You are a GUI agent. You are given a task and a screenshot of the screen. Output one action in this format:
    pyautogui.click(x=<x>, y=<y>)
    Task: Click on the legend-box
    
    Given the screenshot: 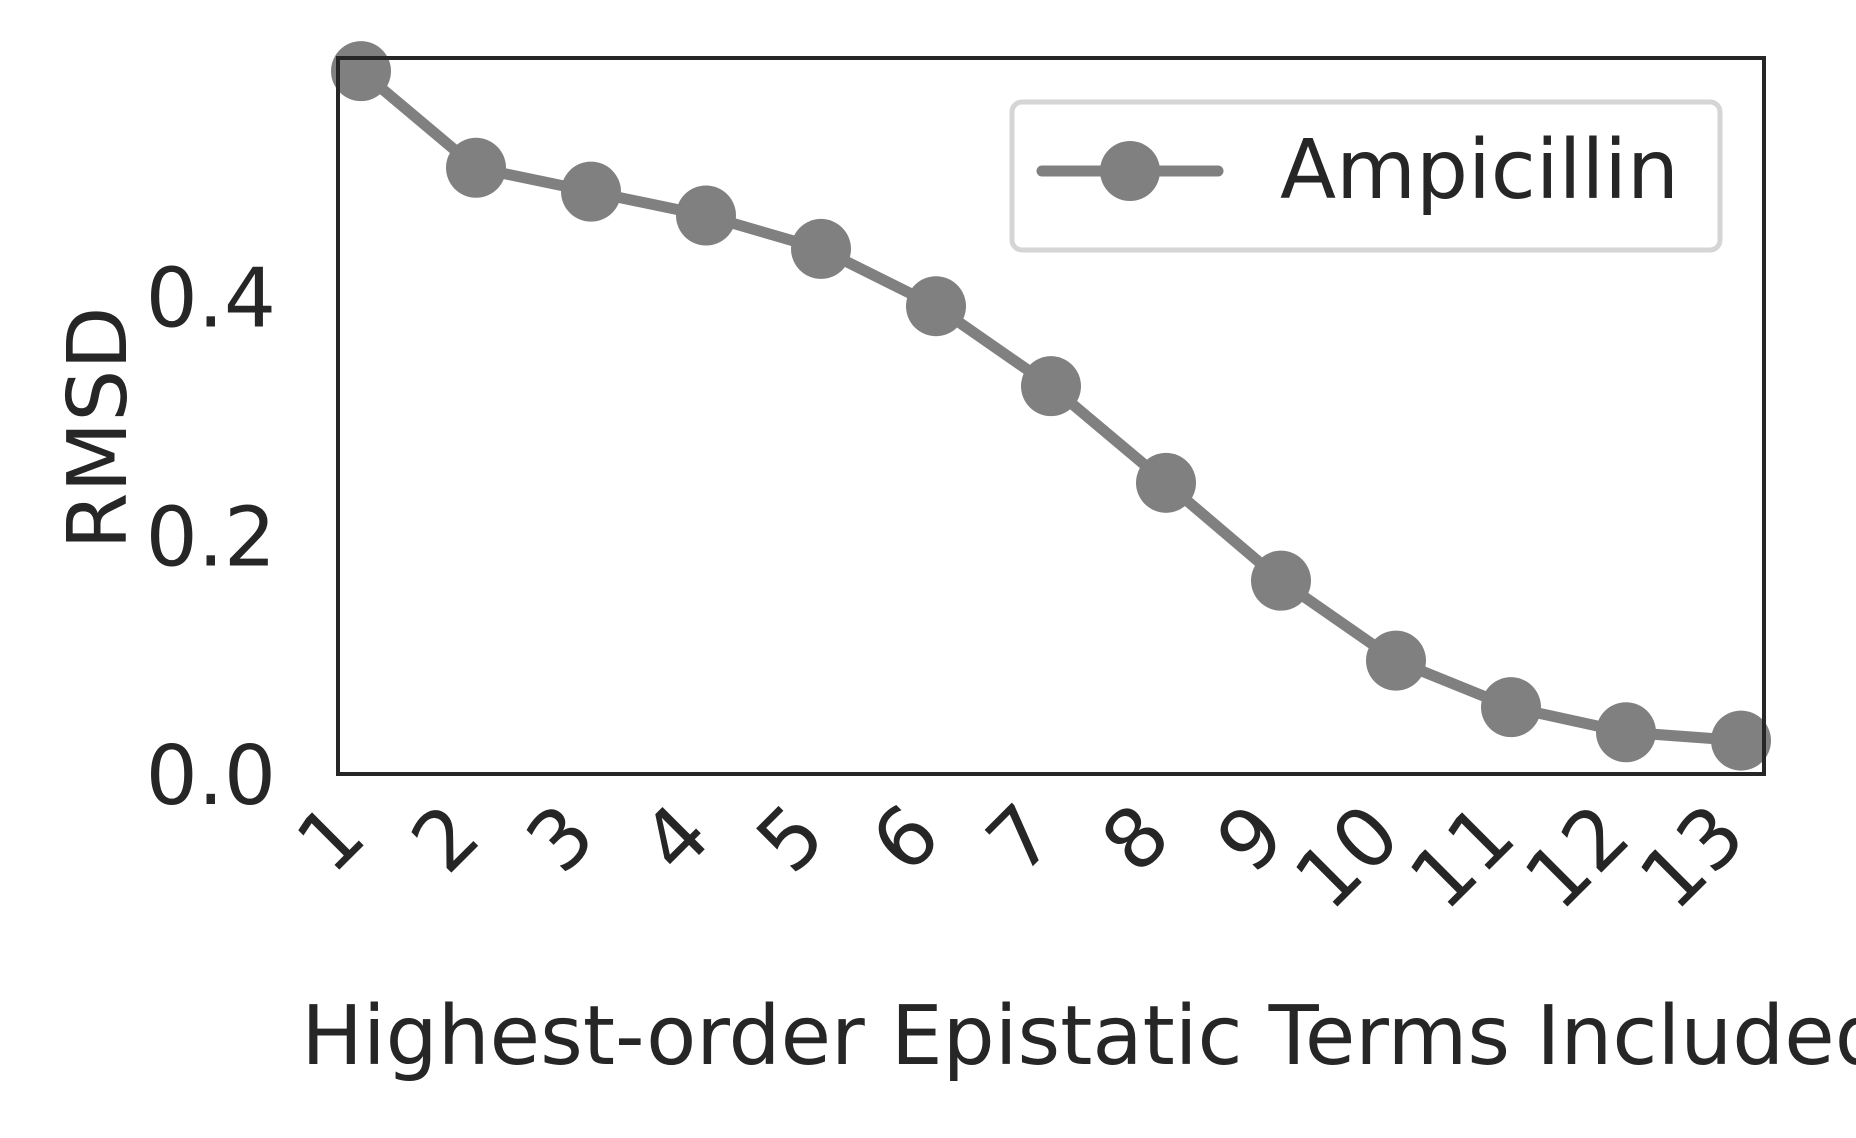 What is the action you would take?
    pyautogui.click(x=1366, y=176)
    